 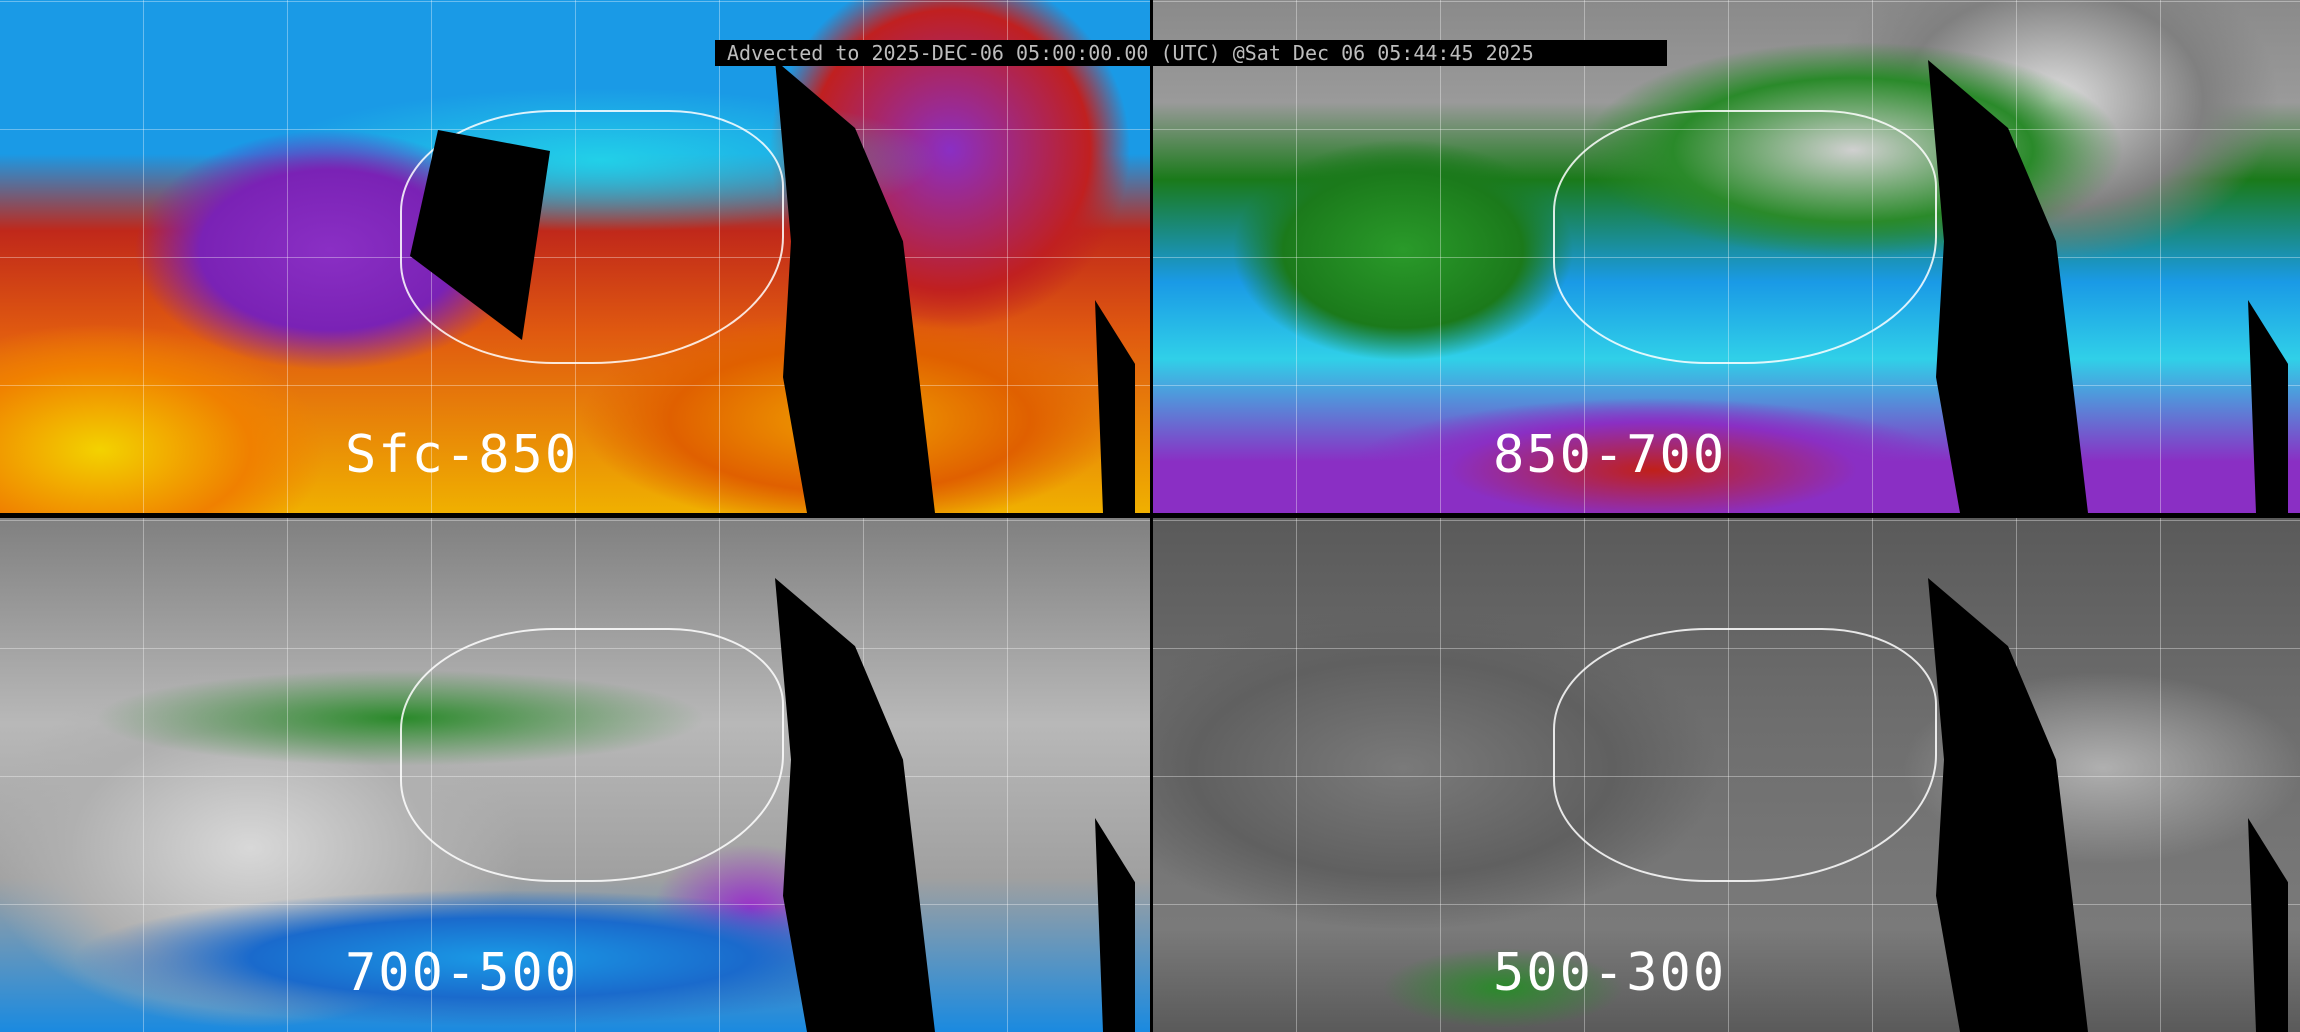 I want to click on panel-label: Sfc-850, so click(x=462, y=455).